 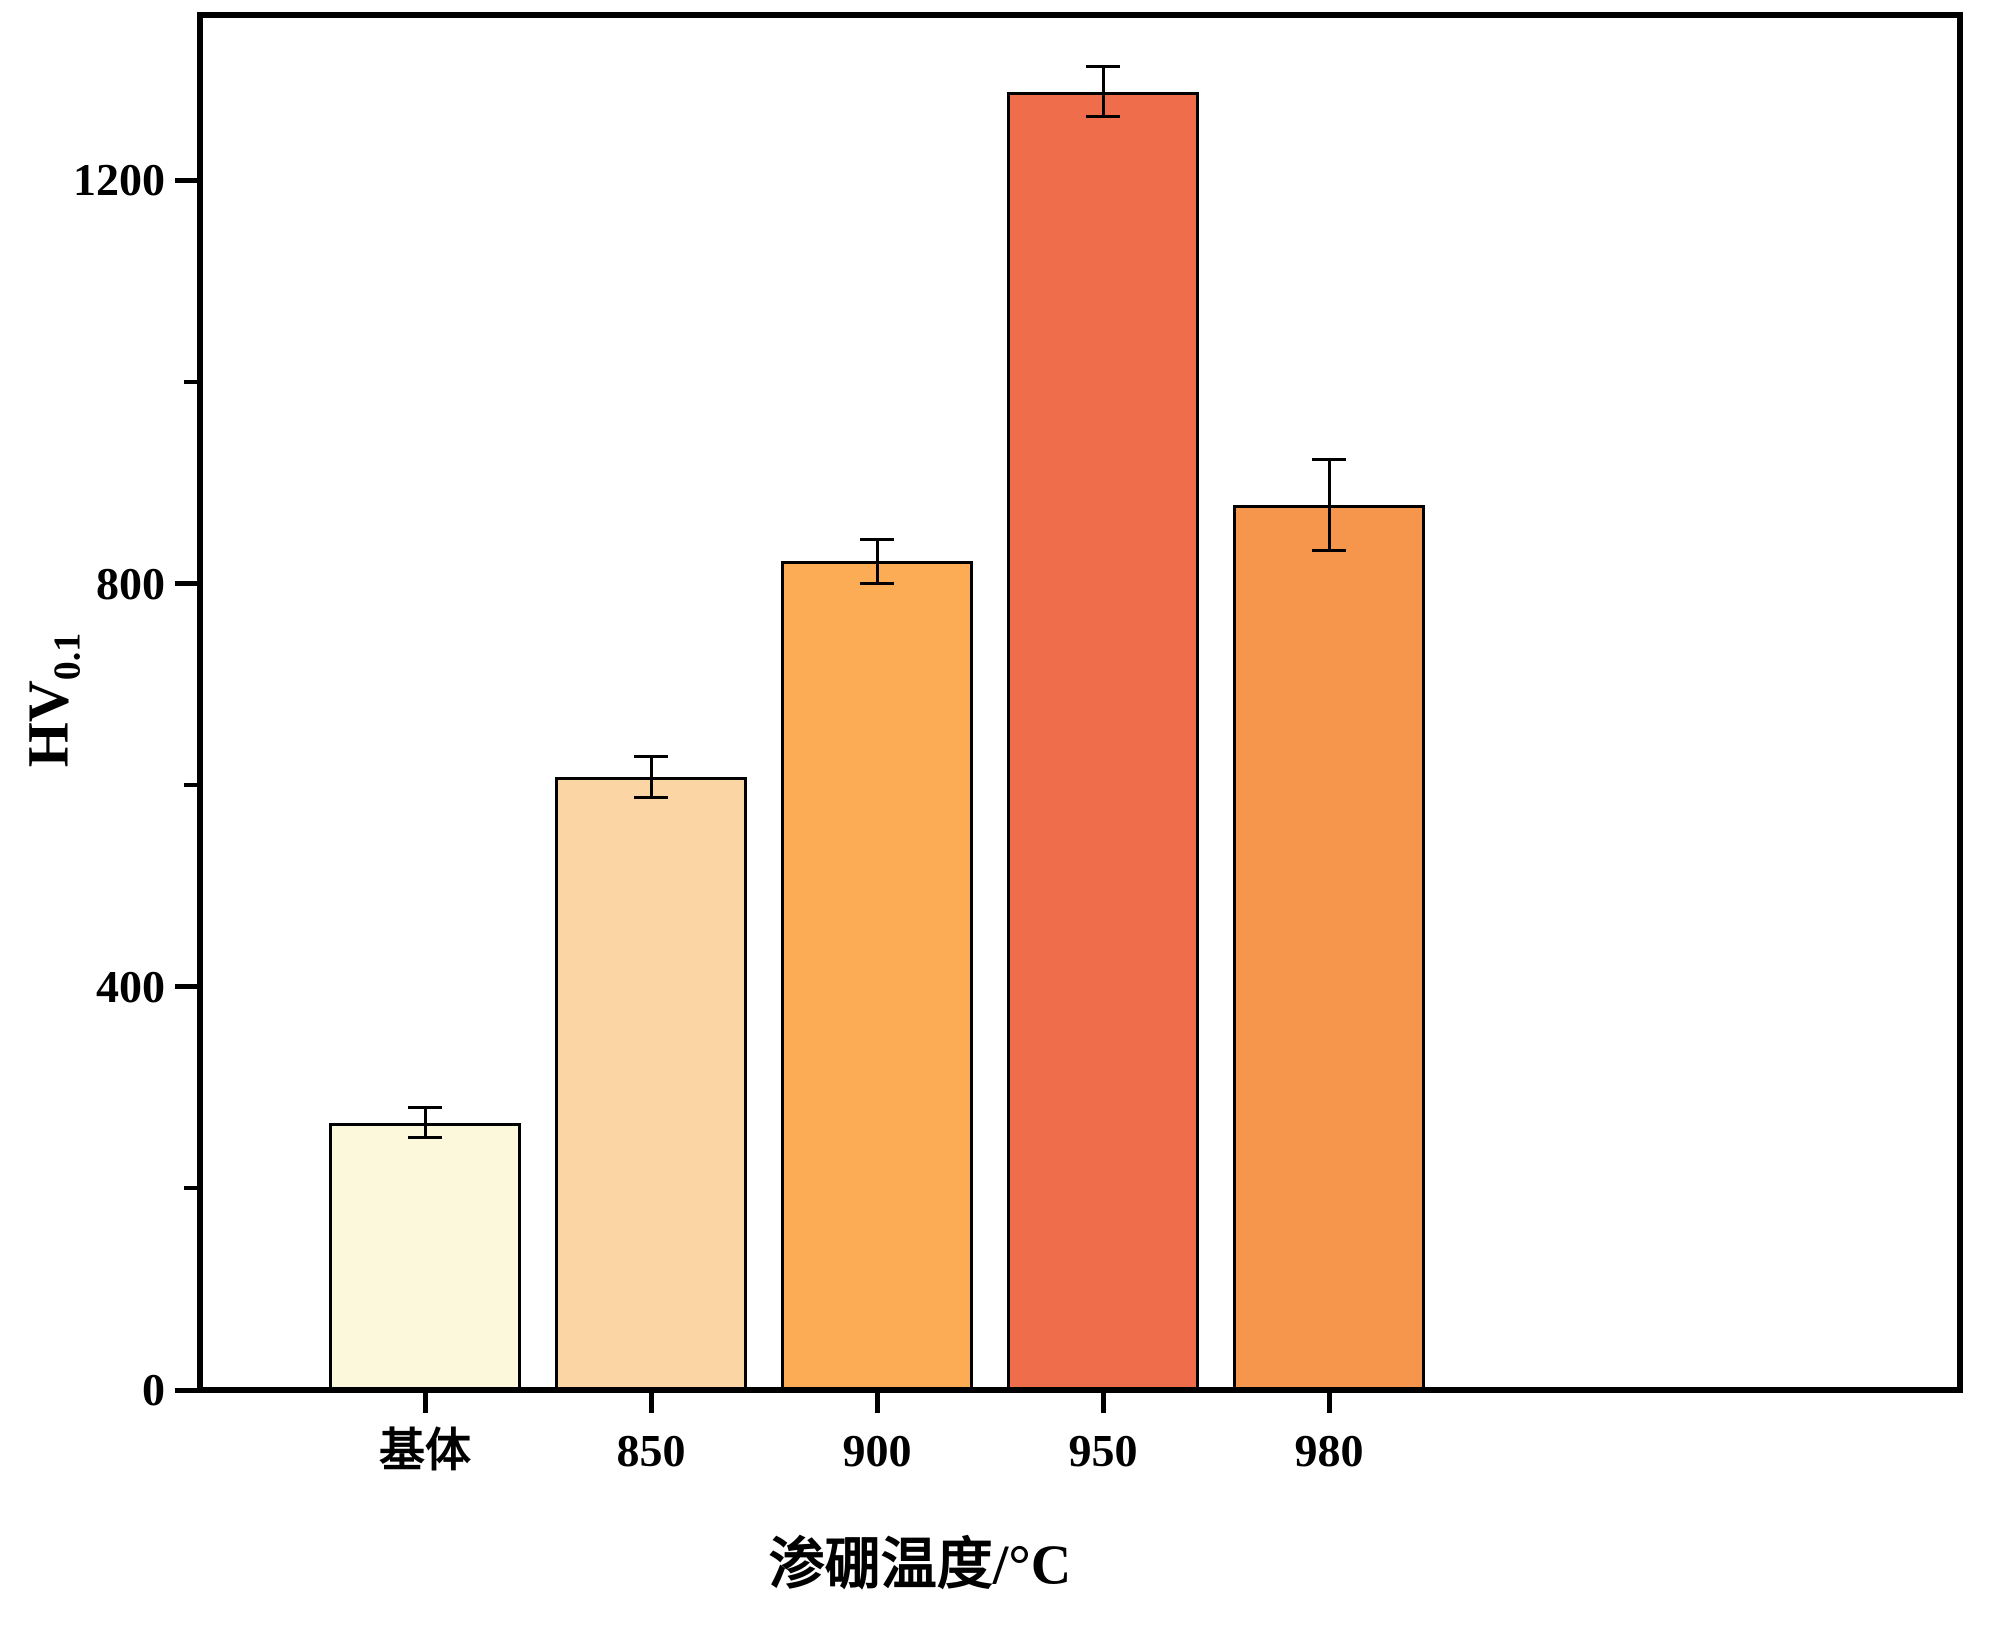 I want to click on y-axis-title-subscript: 0.1, so click(x=67, y=656).